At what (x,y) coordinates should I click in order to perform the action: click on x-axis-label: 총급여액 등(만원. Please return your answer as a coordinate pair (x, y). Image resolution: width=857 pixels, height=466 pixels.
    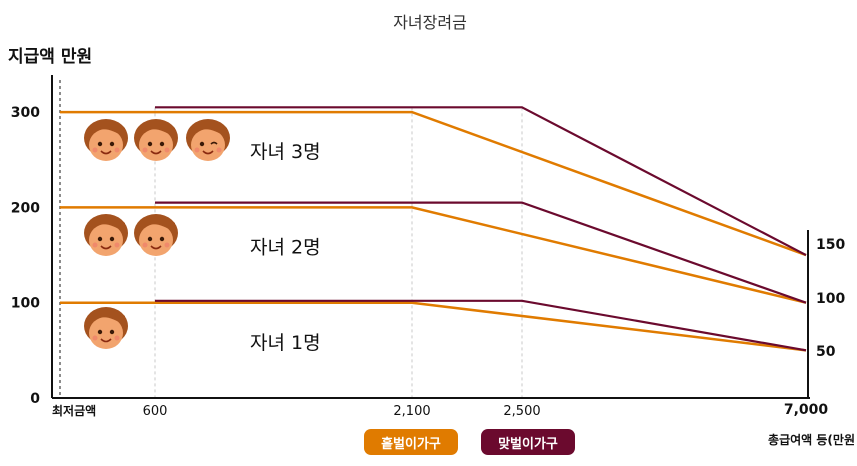
    Looking at the image, I should click on (811, 439).